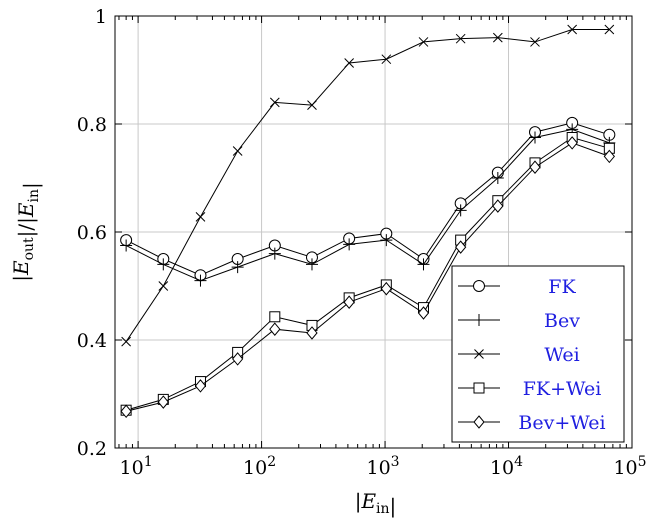 This screenshot has width=652, height=519. Describe the element at coordinates (562, 321) in the screenshot. I see `legend-label: Bev` at that location.